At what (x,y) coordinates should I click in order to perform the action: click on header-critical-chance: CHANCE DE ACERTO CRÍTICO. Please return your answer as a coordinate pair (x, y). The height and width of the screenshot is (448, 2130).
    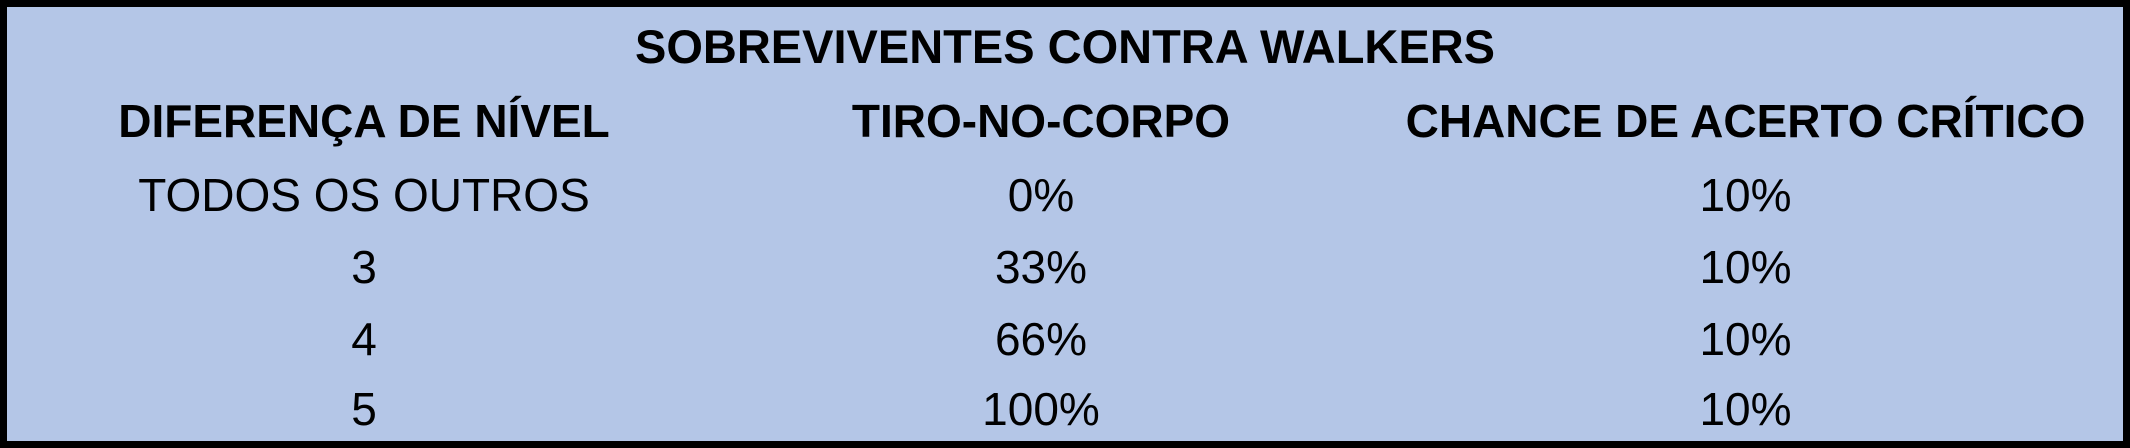
    Looking at the image, I should click on (1745, 121).